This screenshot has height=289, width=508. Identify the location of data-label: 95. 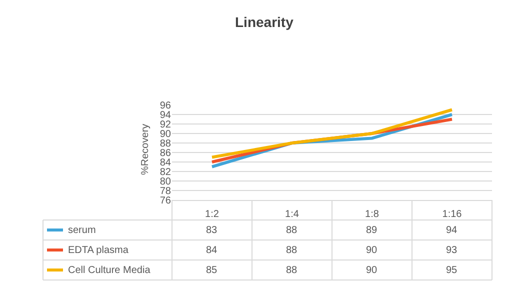
(452, 270).